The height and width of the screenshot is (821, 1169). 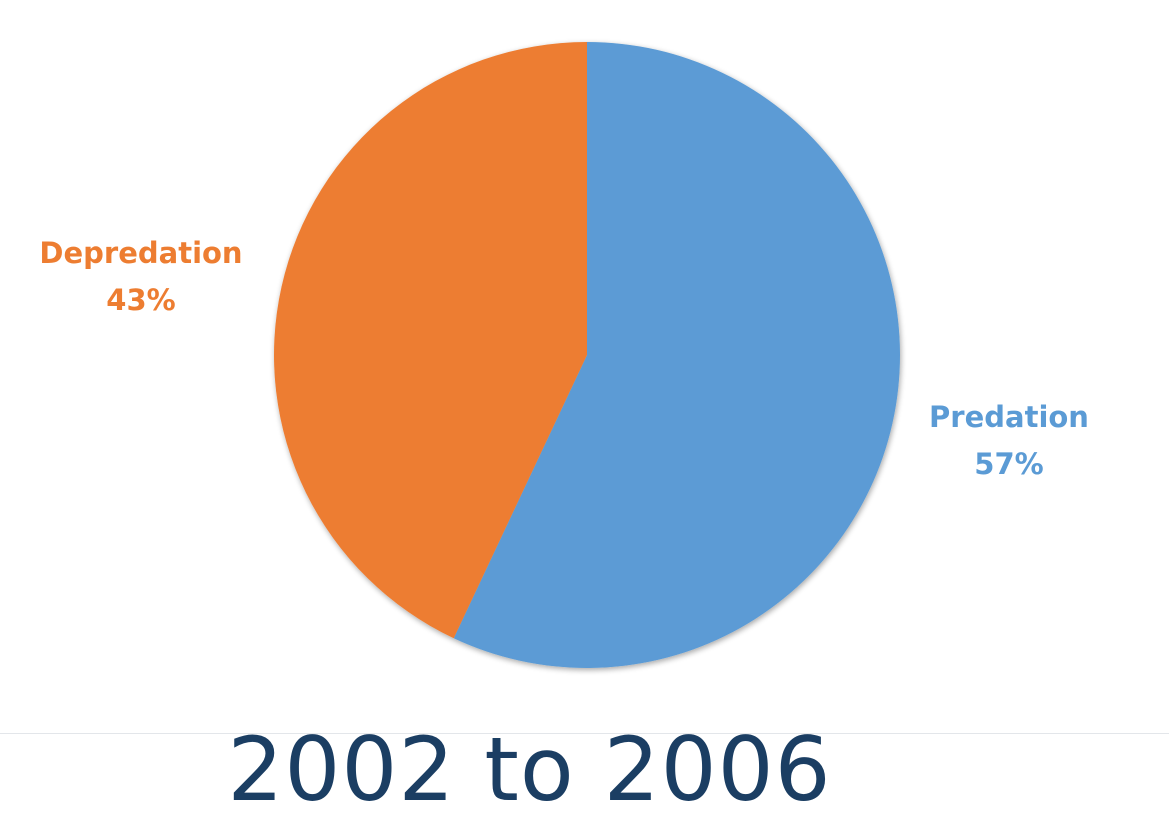 What do you see at coordinates (140, 253) in the screenshot?
I see `slice-label-depredation-name: Depredation` at bounding box center [140, 253].